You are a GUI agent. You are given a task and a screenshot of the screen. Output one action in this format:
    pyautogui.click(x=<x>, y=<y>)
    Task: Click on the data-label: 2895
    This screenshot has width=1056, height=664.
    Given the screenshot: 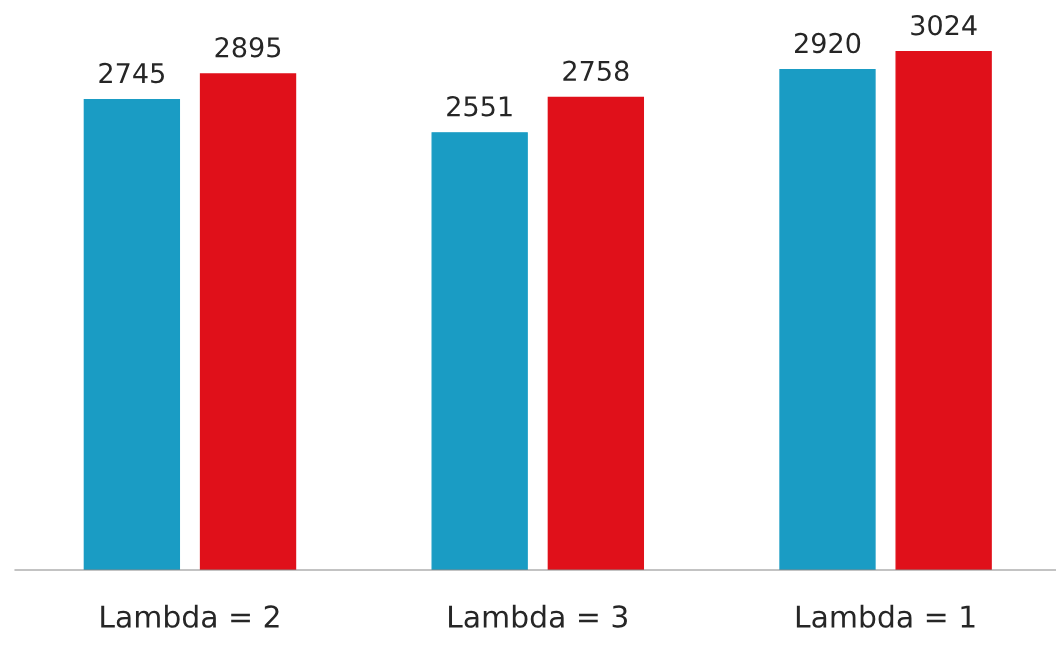 What is the action you would take?
    pyautogui.click(x=248, y=47)
    